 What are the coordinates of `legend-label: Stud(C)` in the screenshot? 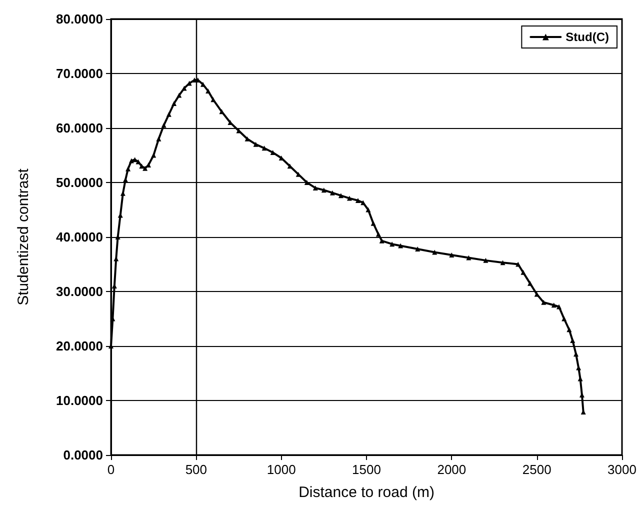 It's located at (588, 37).